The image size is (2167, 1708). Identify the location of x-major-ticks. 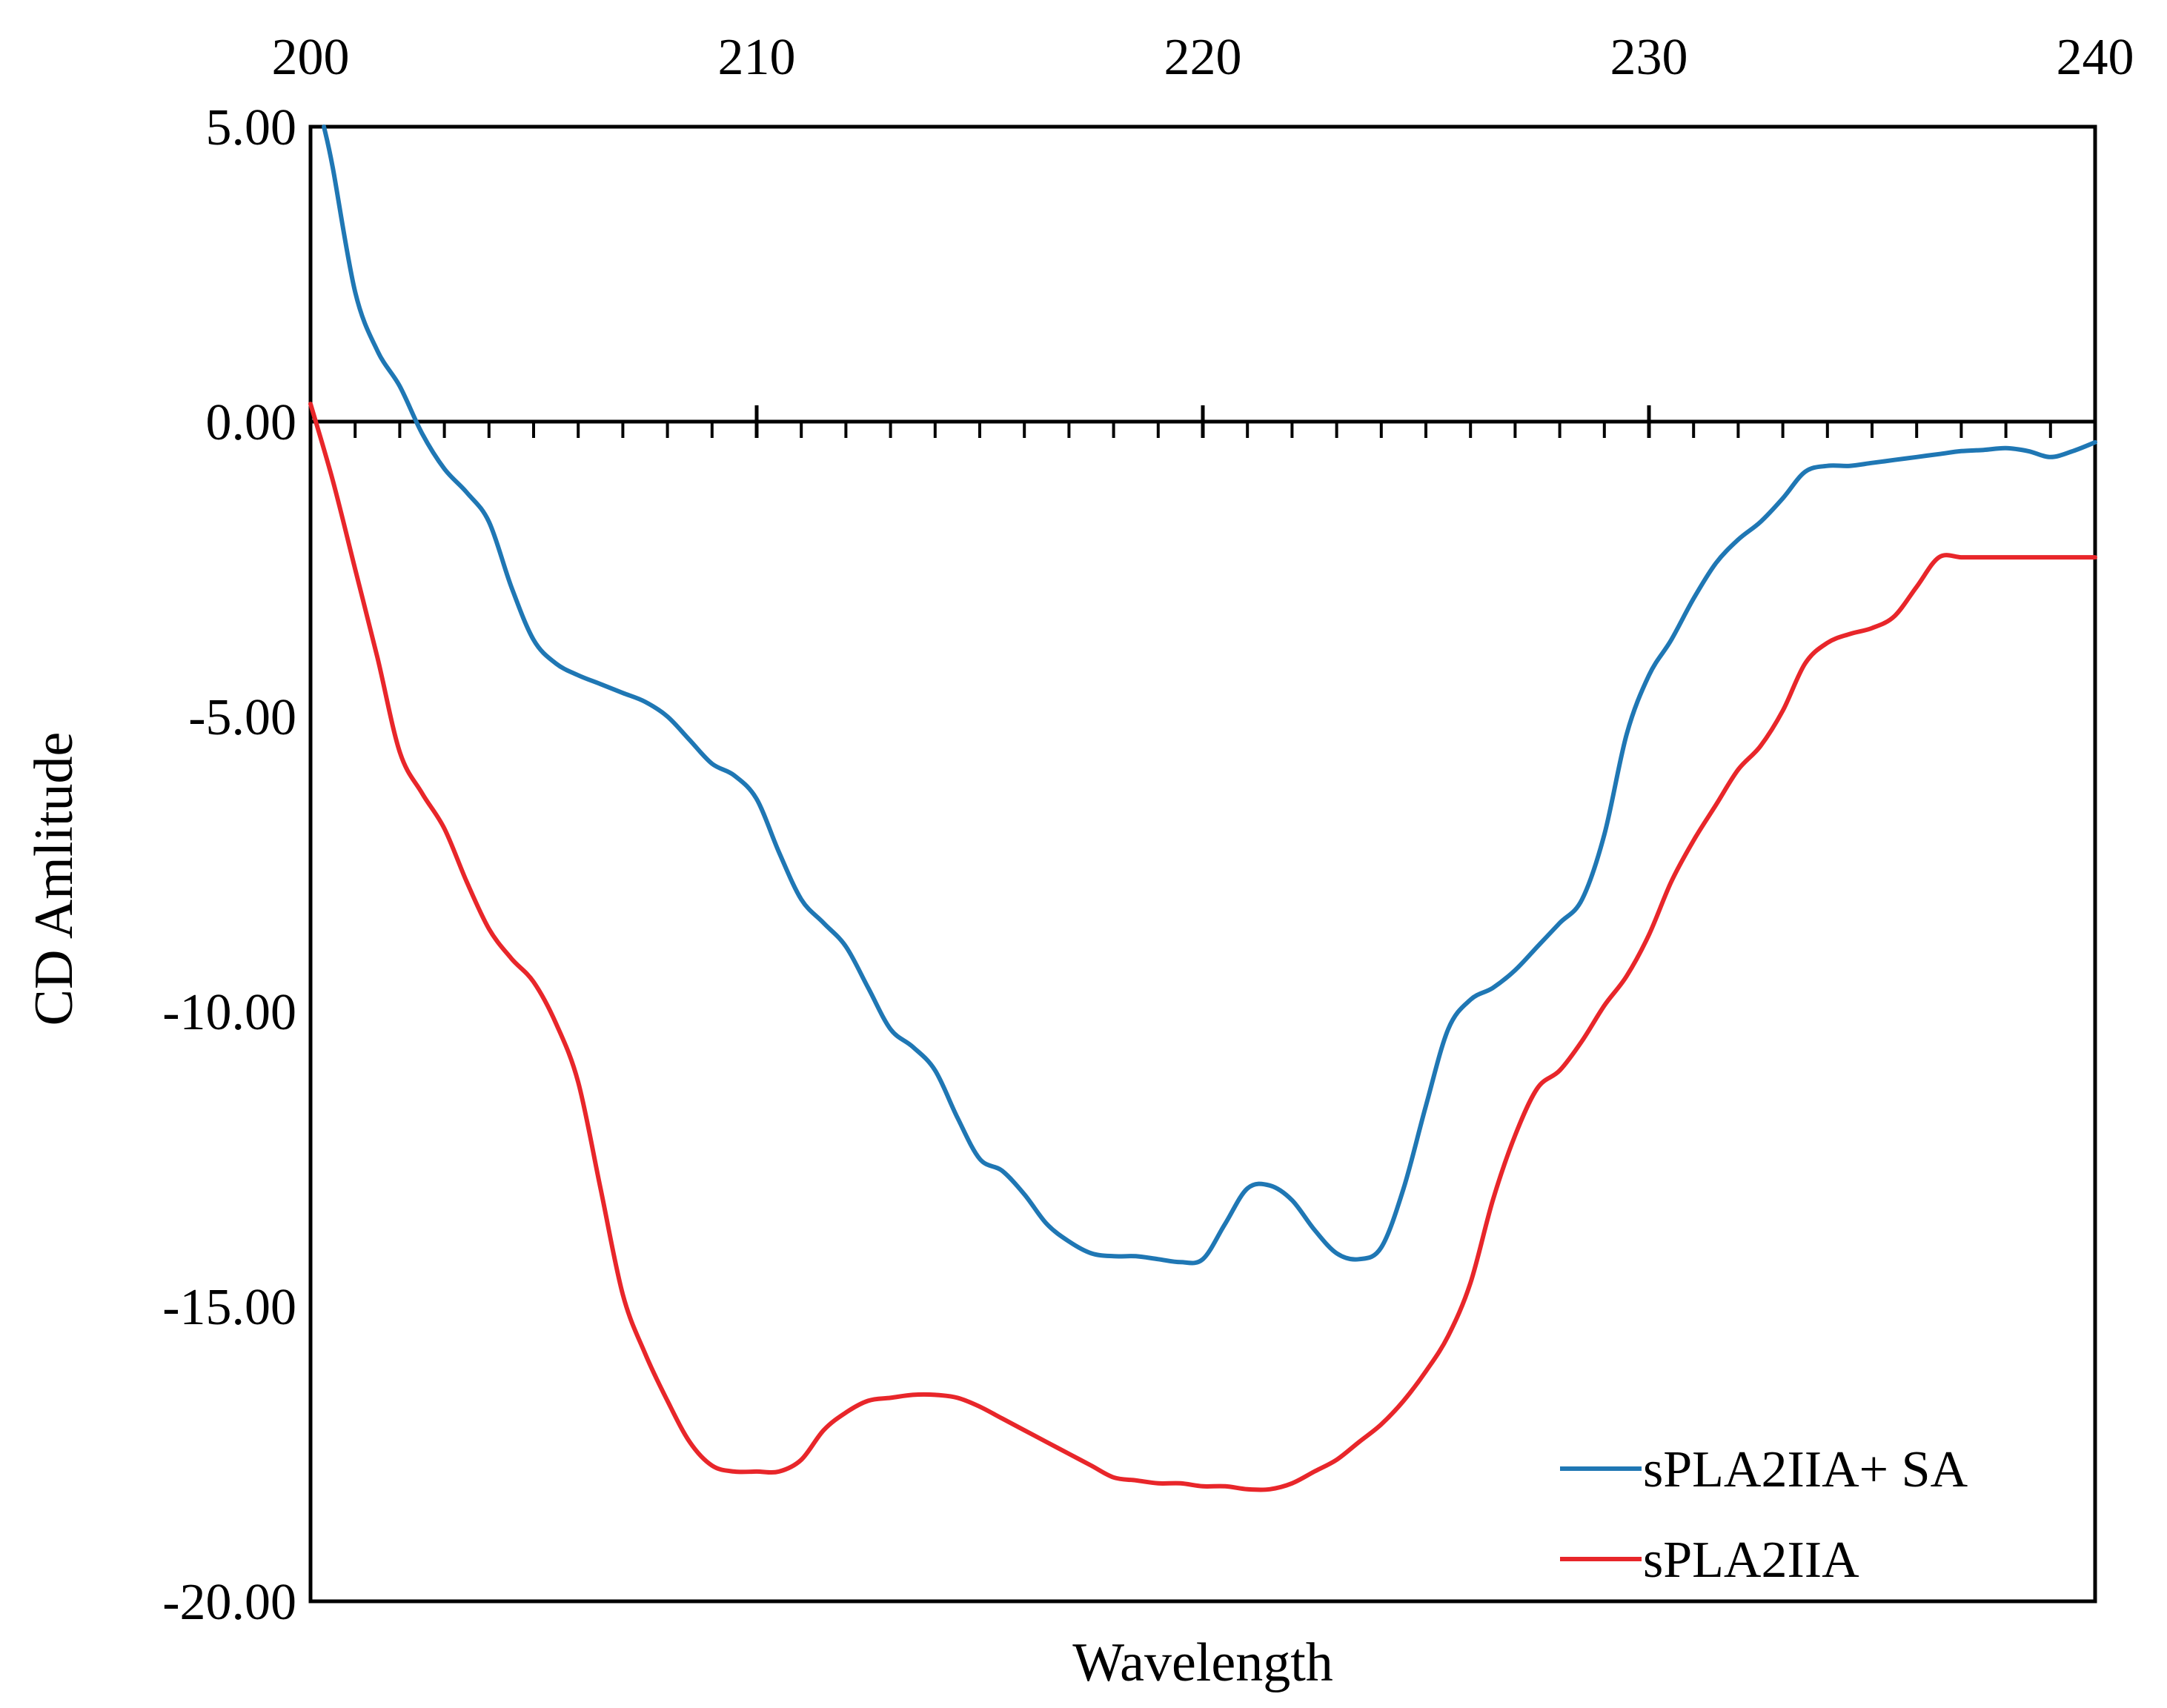
(1202, 422).